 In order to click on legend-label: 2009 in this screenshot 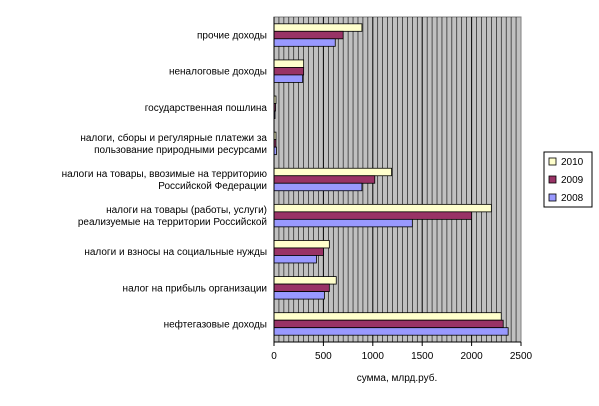, I will do `click(572, 180)`.